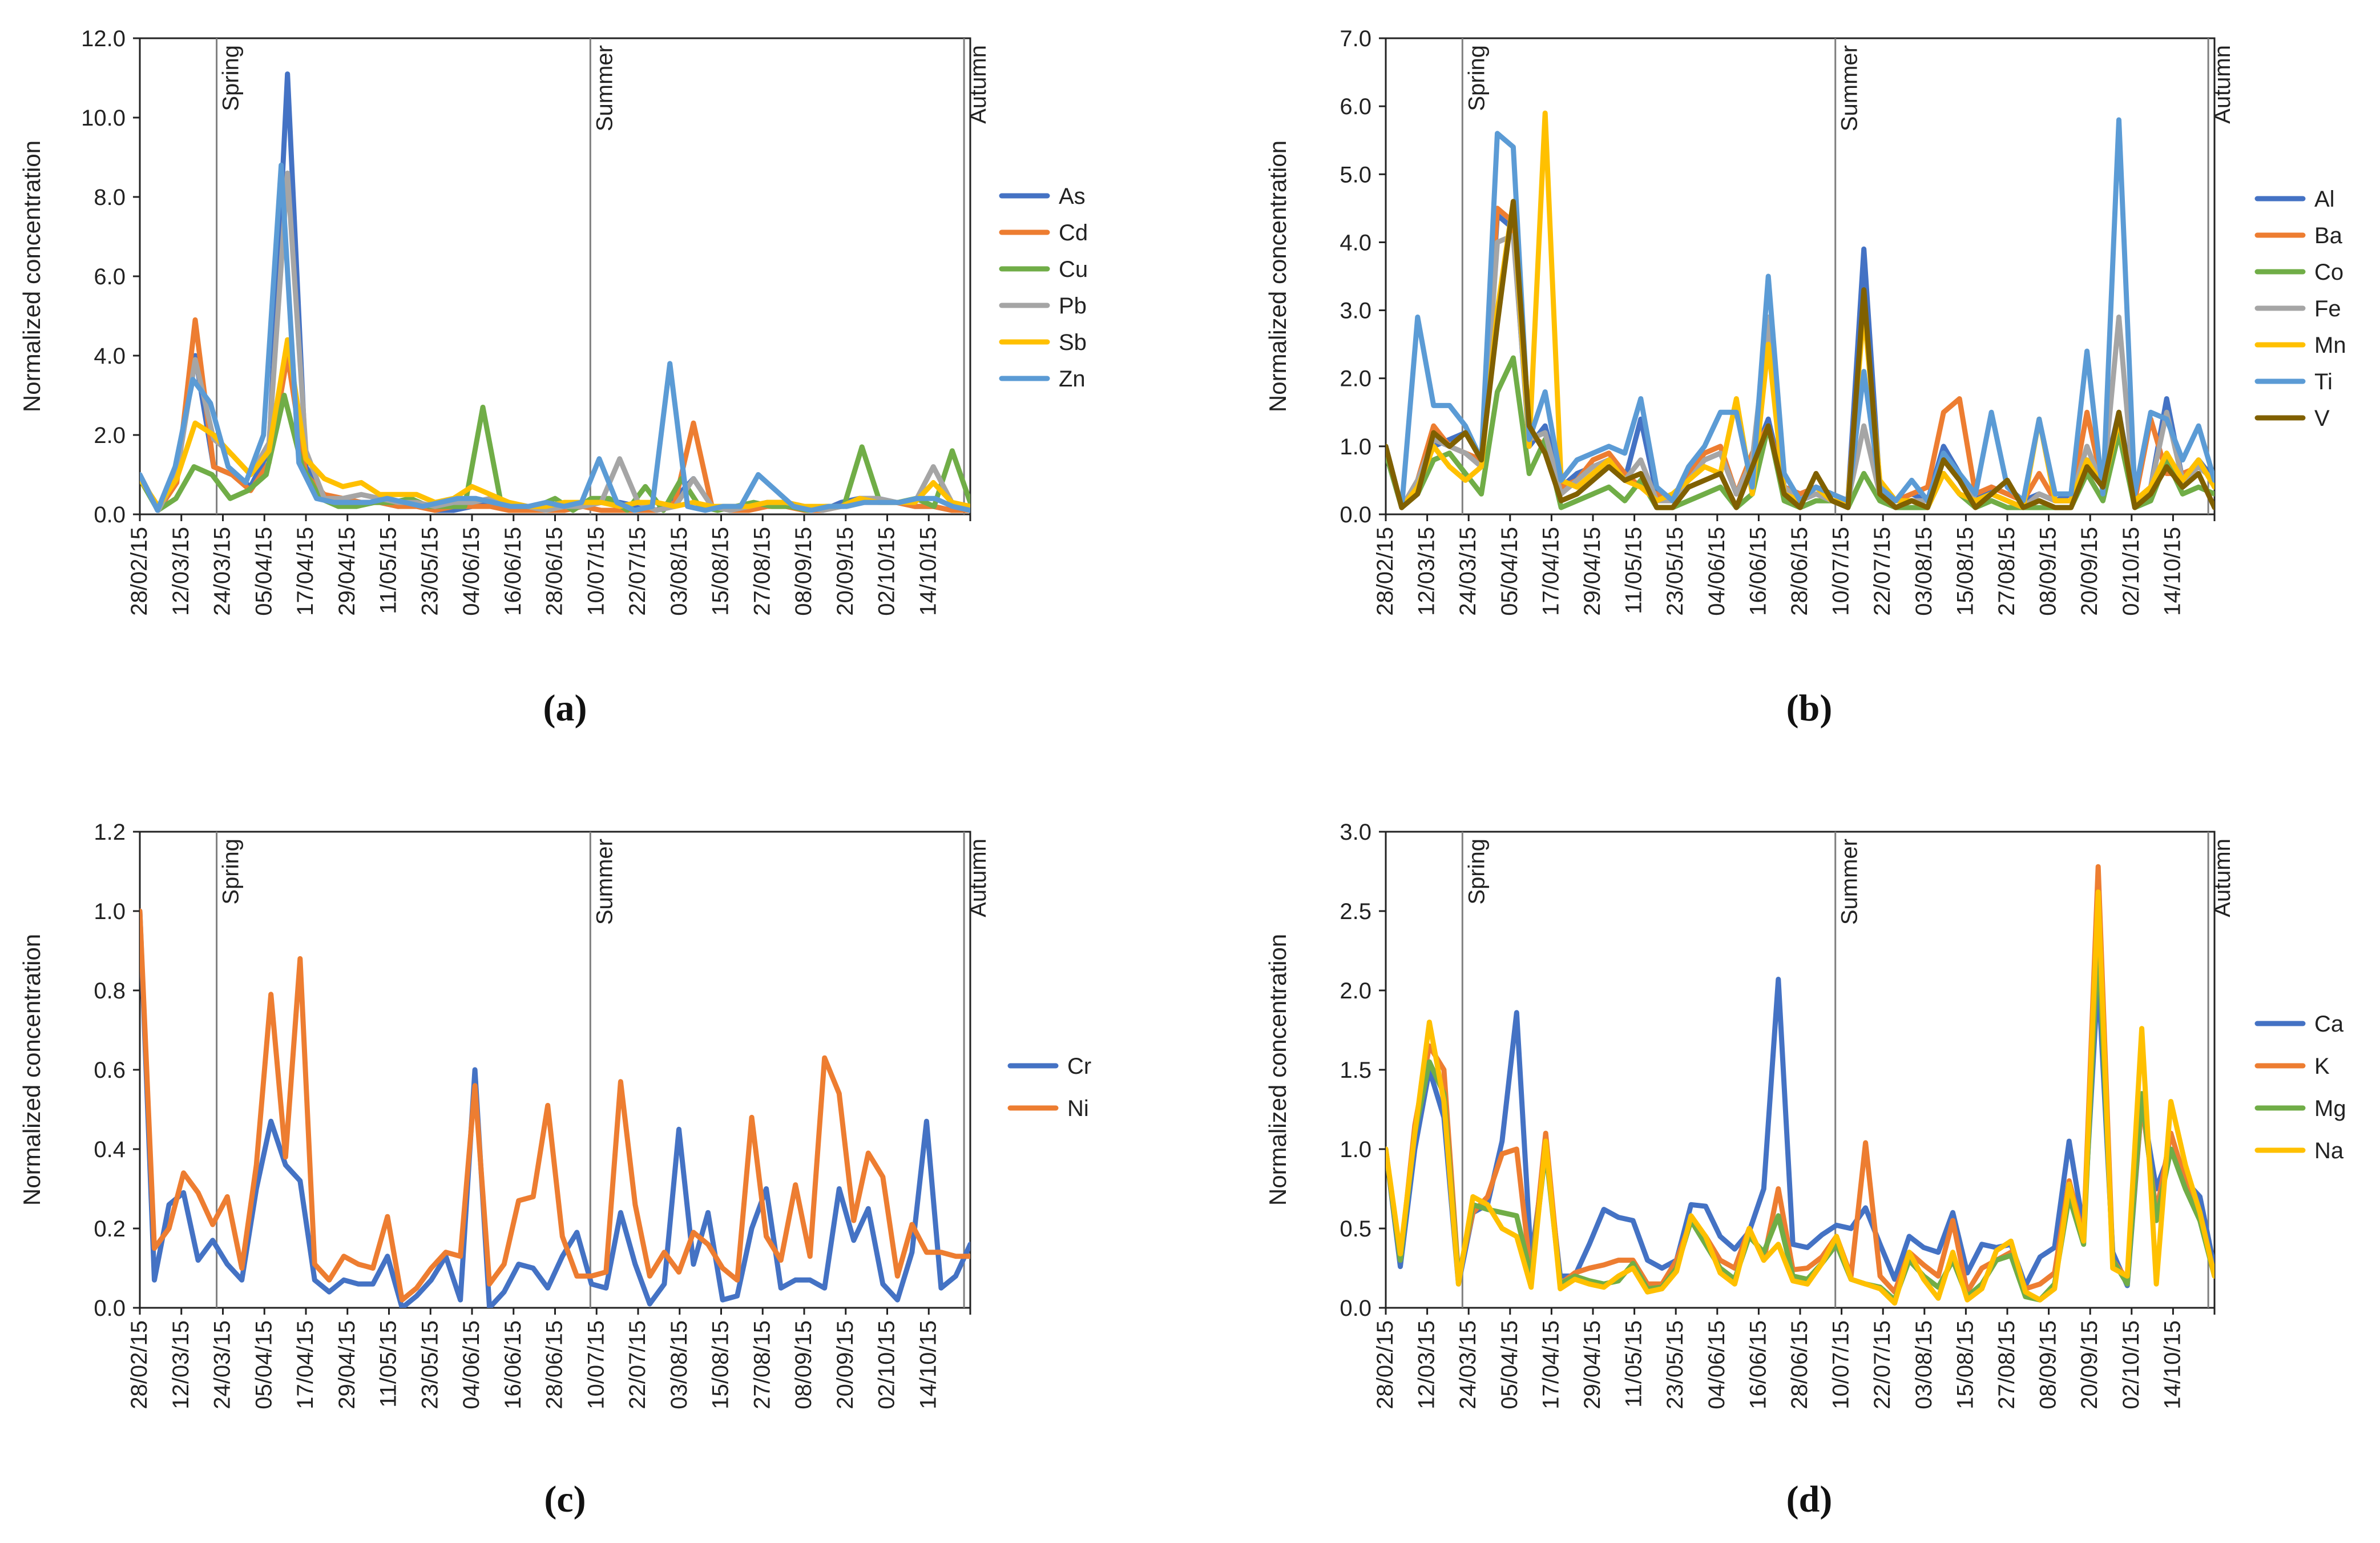 The image size is (2380, 1543). I want to click on legend-entry: Cr, so click(1079, 1066).